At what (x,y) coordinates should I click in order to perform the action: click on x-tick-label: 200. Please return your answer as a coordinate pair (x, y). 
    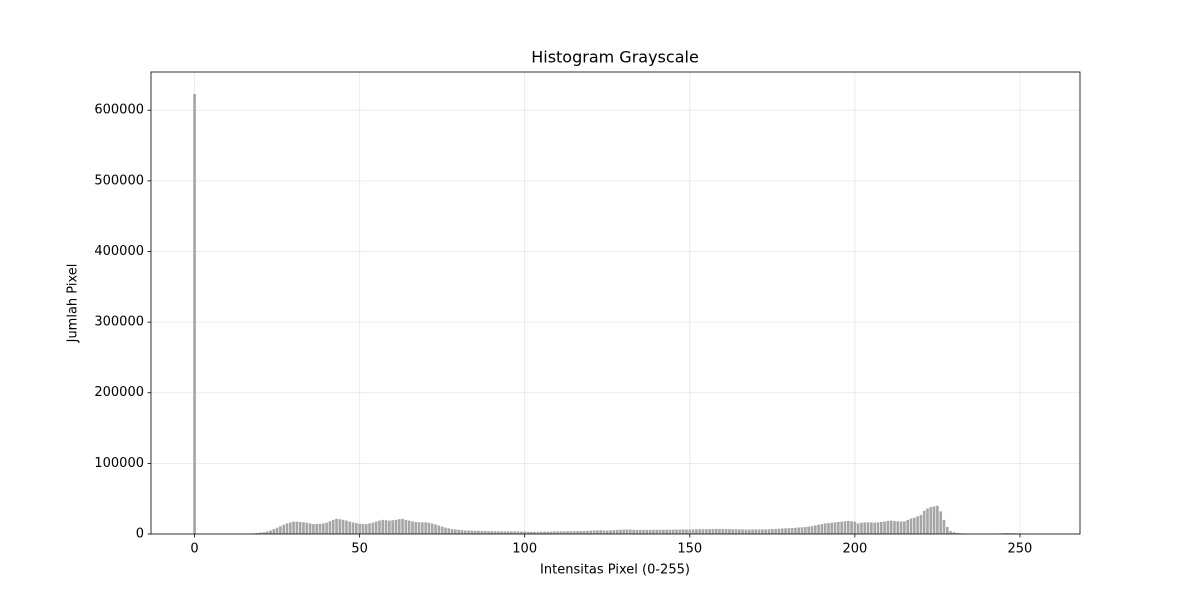
    Looking at the image, I should click on (854, 549).